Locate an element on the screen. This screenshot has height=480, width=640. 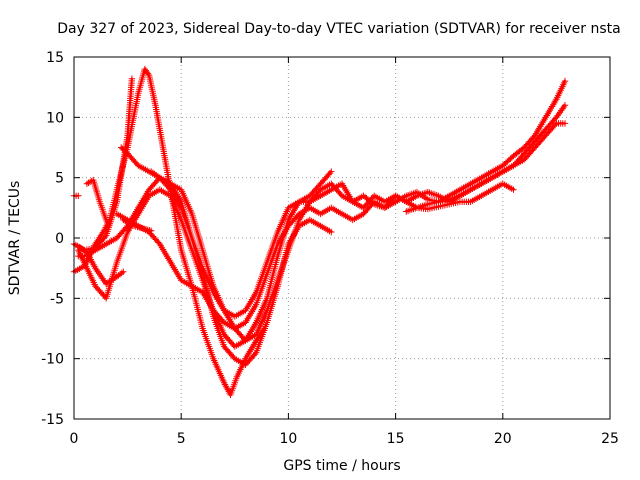
y-tick-label: -5 is located at coordinates (57, 299).